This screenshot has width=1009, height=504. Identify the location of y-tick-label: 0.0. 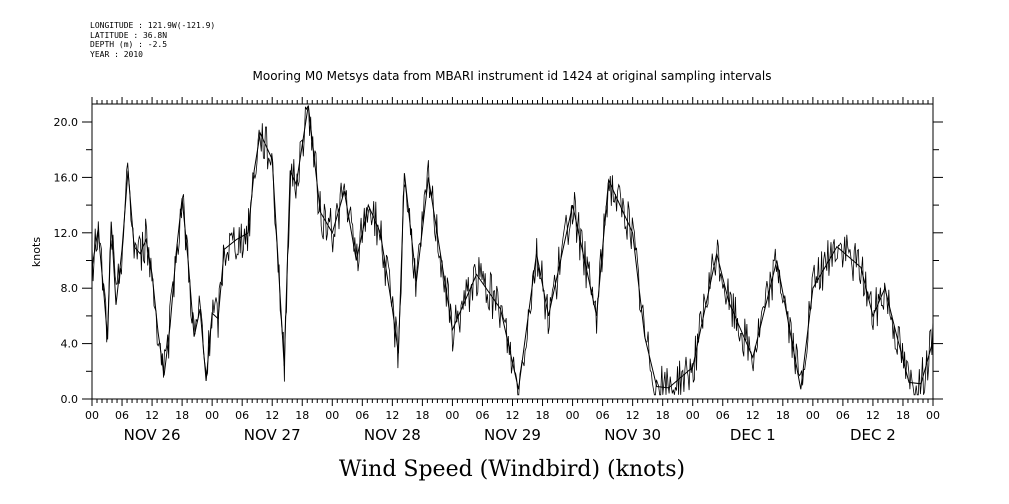
(70, 399).